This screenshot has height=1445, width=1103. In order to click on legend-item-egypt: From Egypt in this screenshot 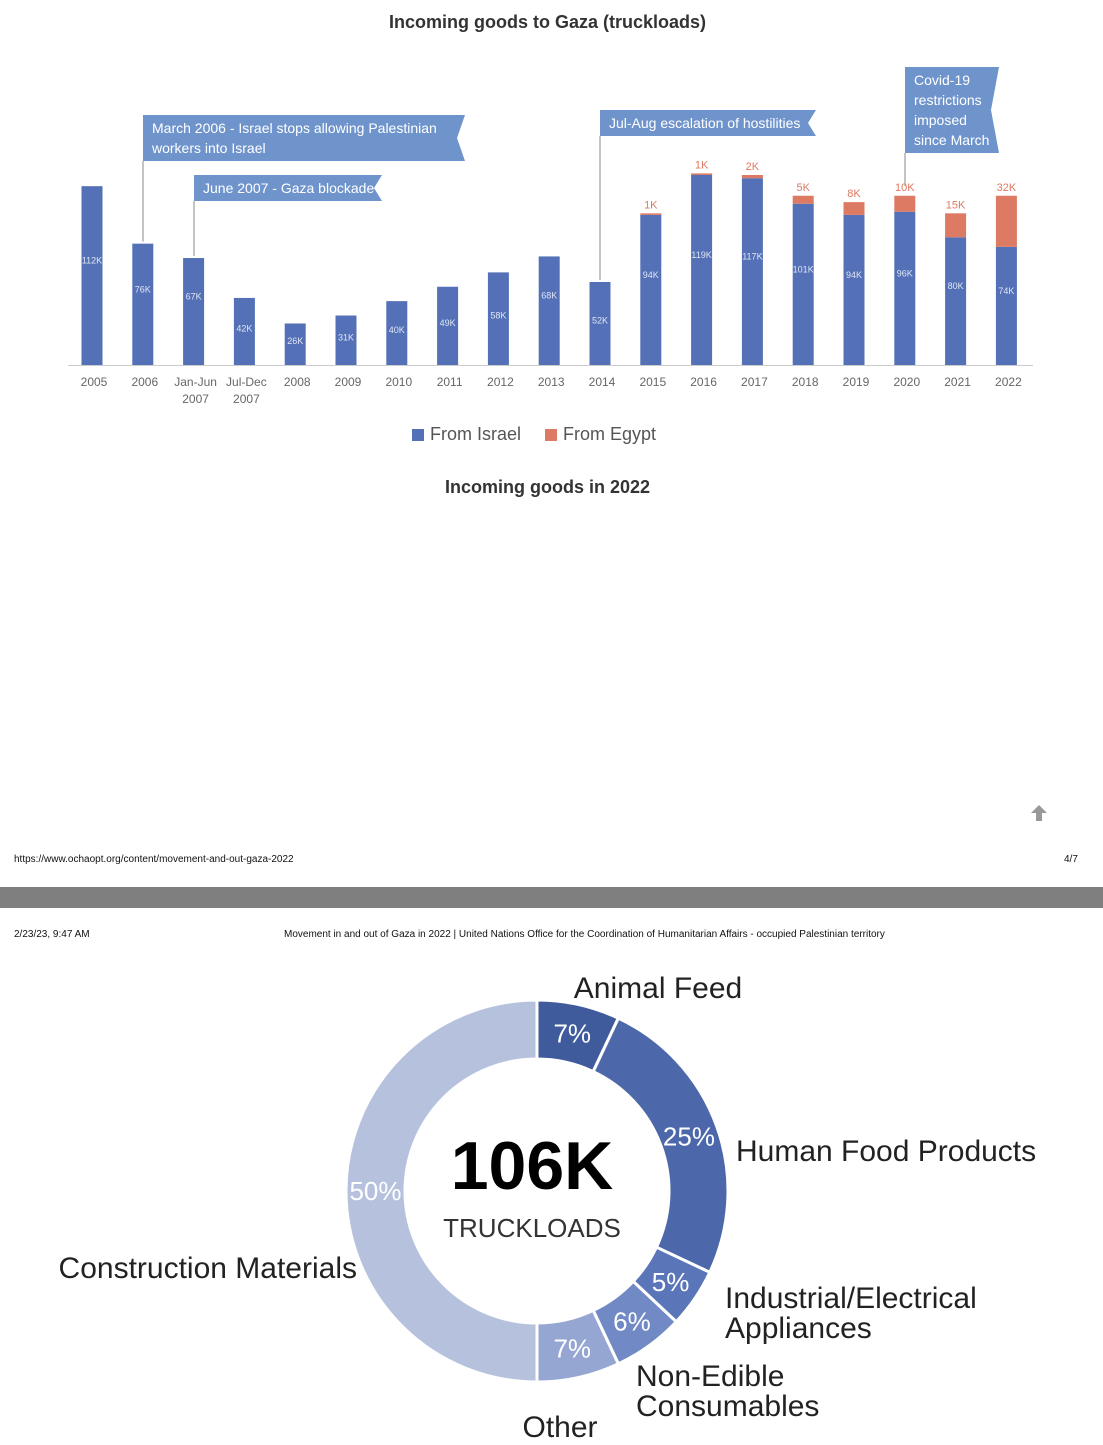, I will do `click(600, 434)`.